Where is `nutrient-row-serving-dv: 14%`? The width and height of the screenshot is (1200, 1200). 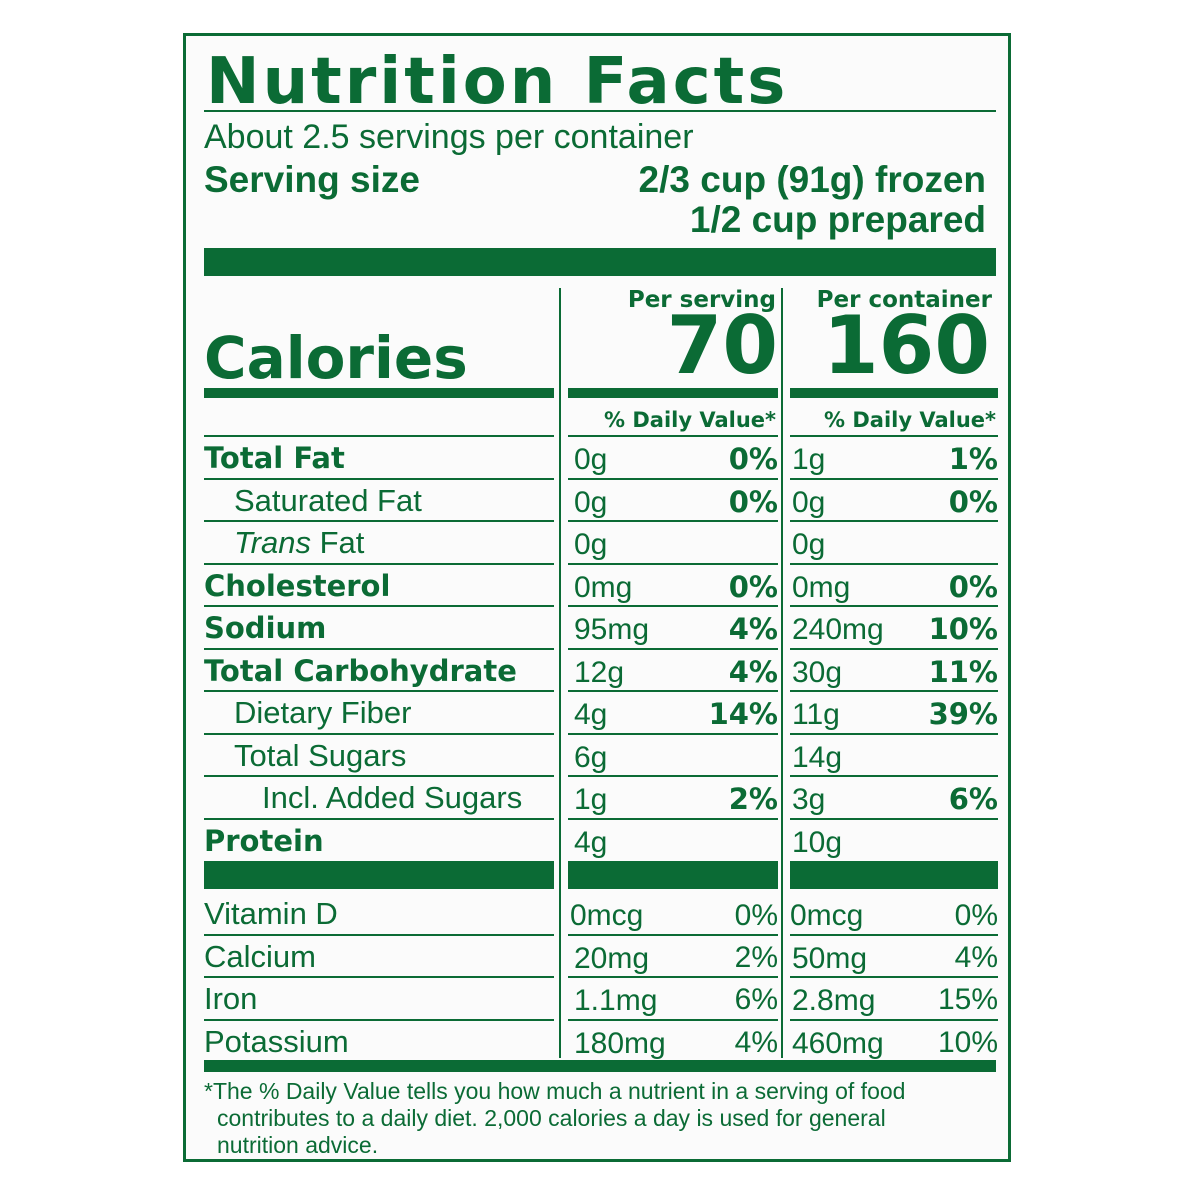 nutrient-row-serving-dv: 14% is located at coordinates (743, 714).